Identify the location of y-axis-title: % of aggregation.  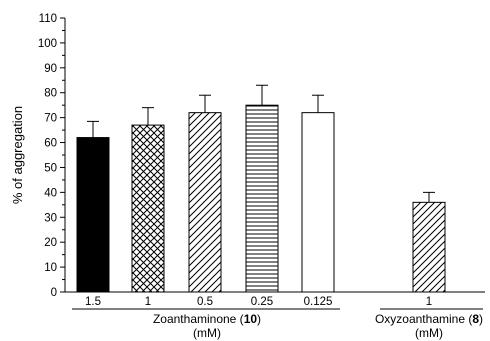
(17, 155).